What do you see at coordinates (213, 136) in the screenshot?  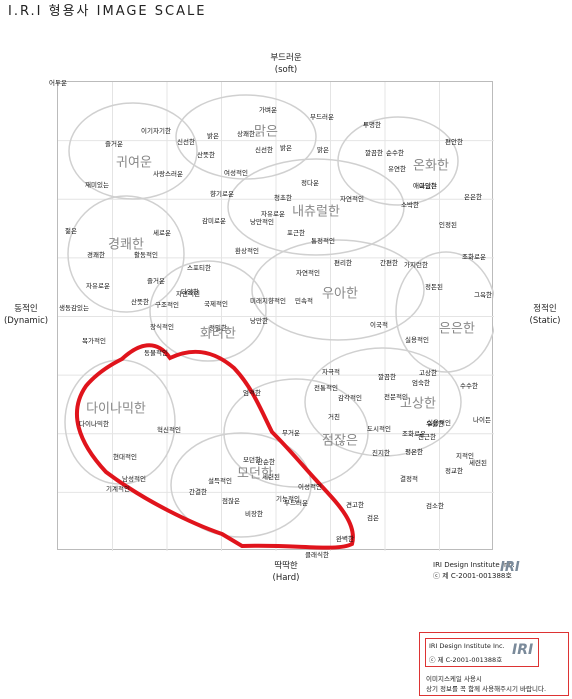 I see `adjective-label: 밝은` at bounding box center [213, 136].